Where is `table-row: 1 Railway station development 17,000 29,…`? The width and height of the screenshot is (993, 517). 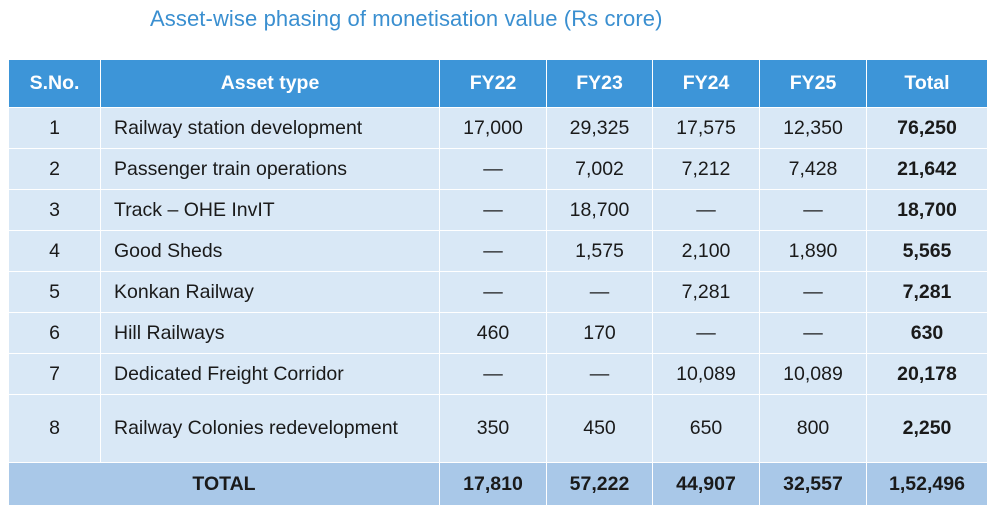 table-row: 1 Railway station development 17,000 29,… is located at coordinates (498, 128).